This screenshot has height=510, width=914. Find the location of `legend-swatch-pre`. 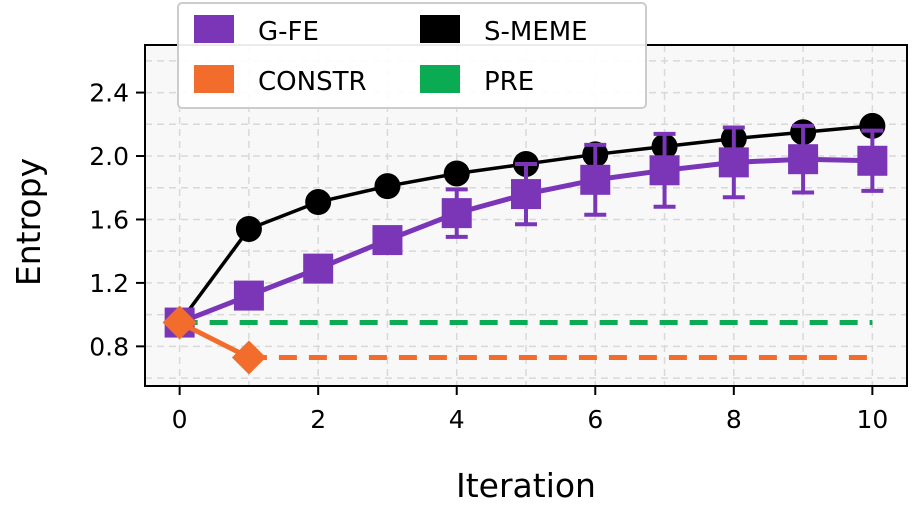

legend-swatch-pre is located at coordinates (440, 79).